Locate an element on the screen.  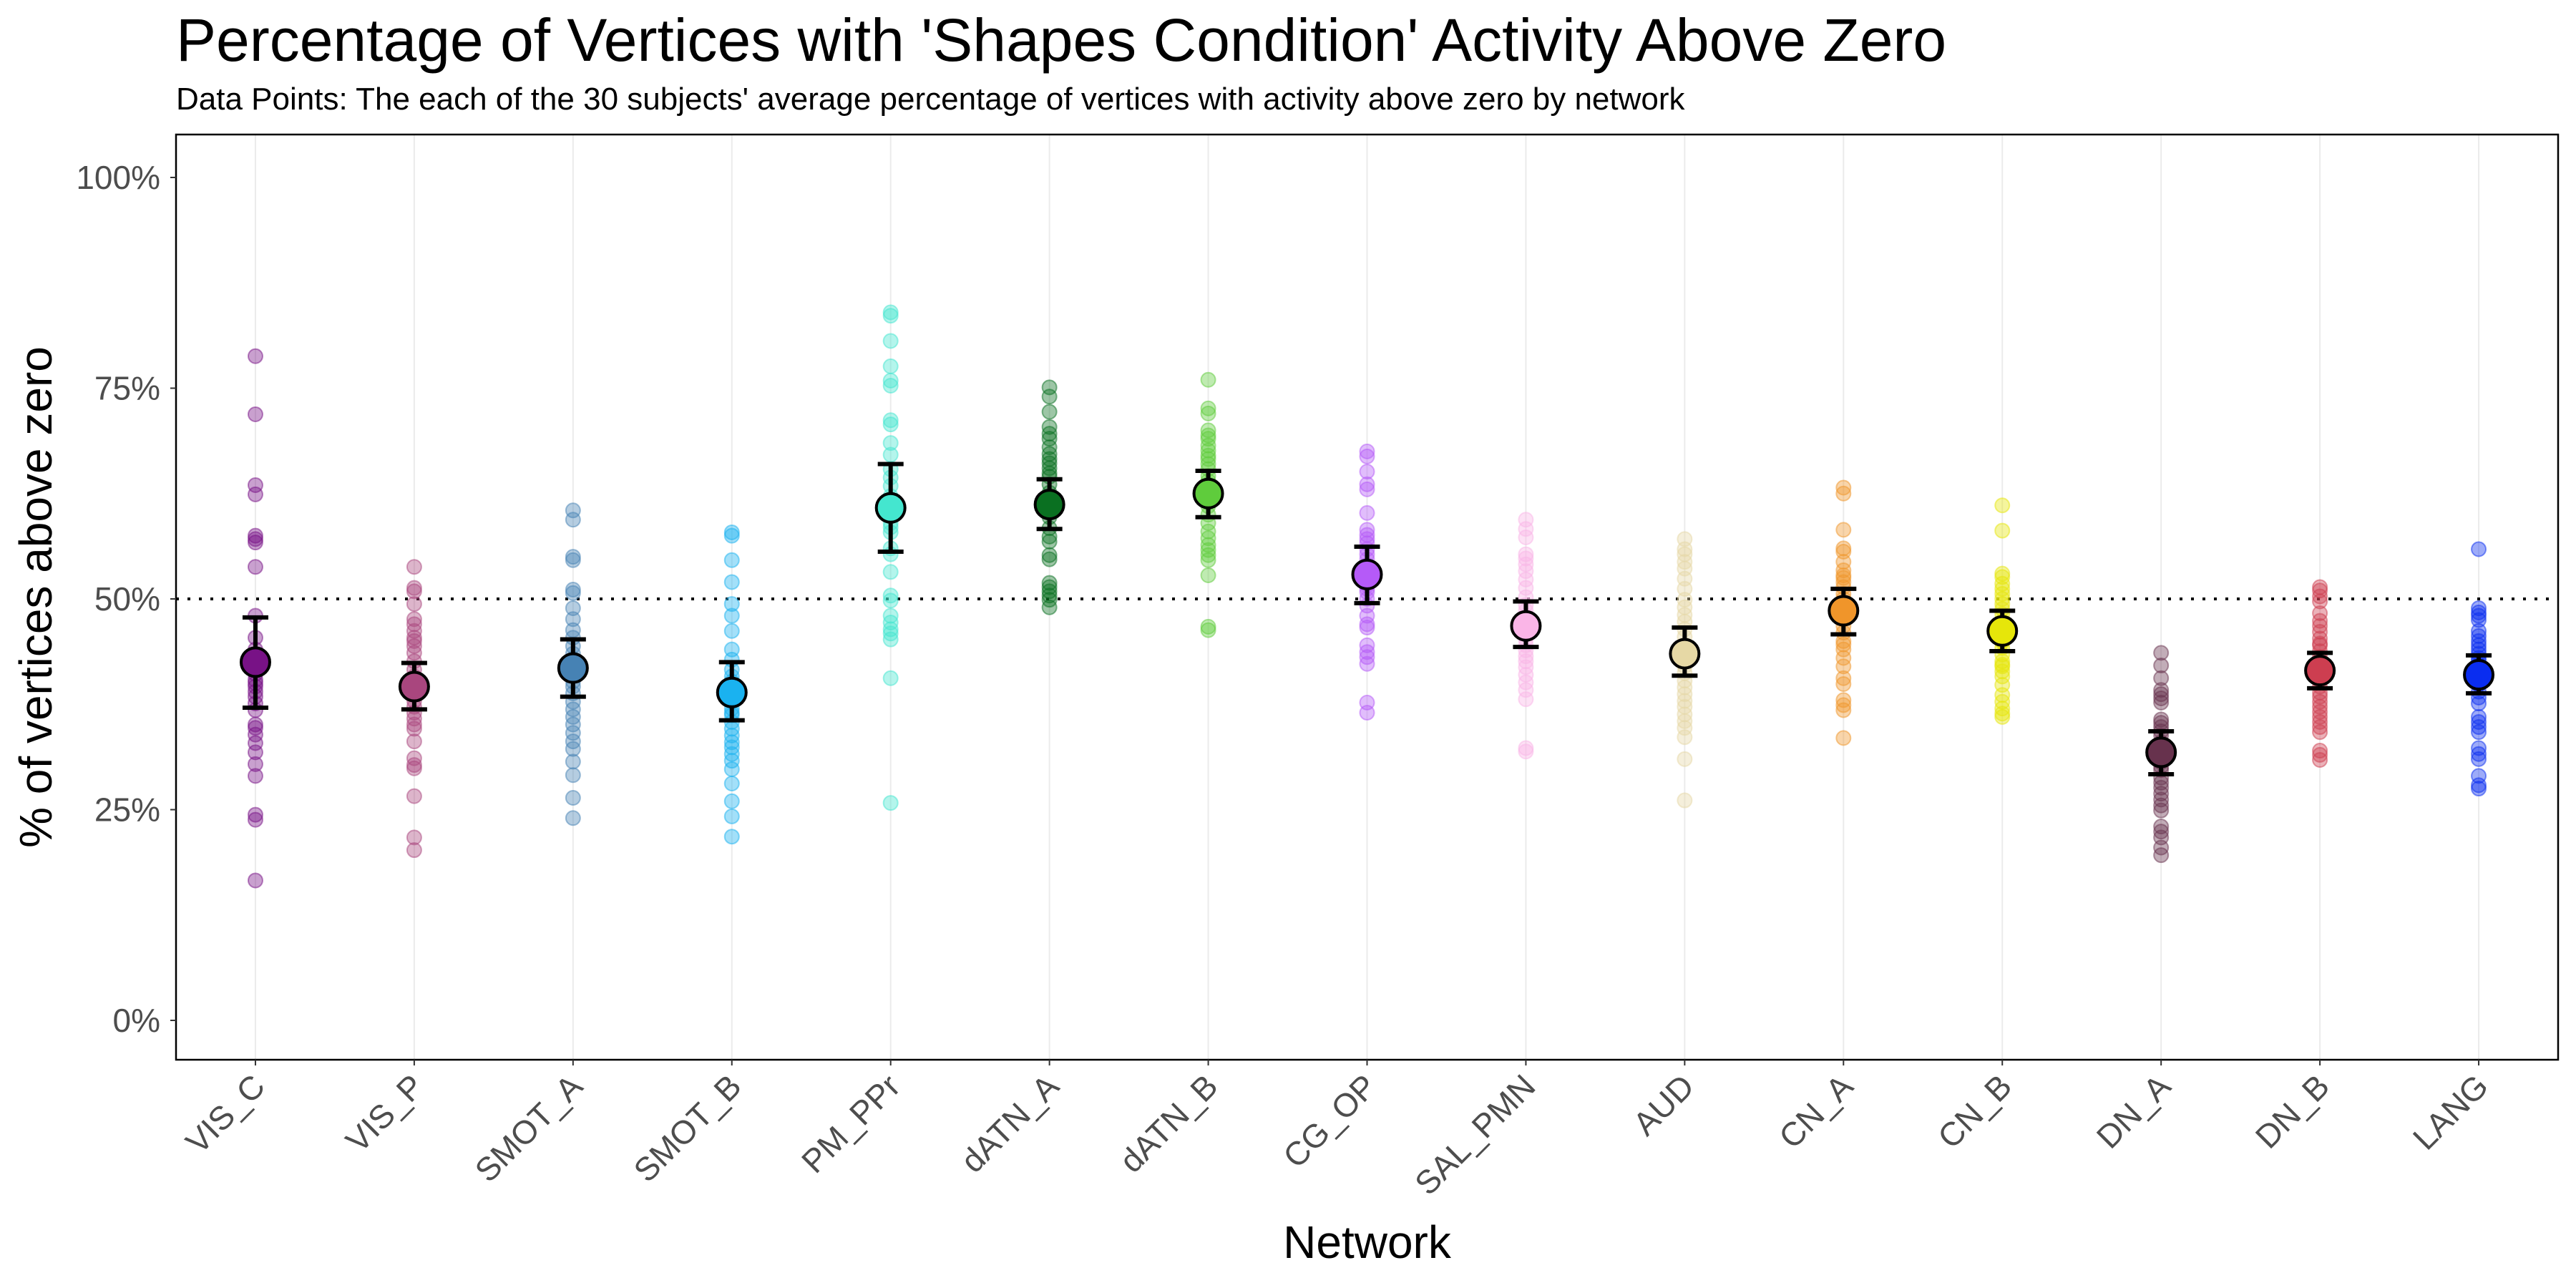
x-tick-label: SMOT_A is located at coordinates (528, 1128).